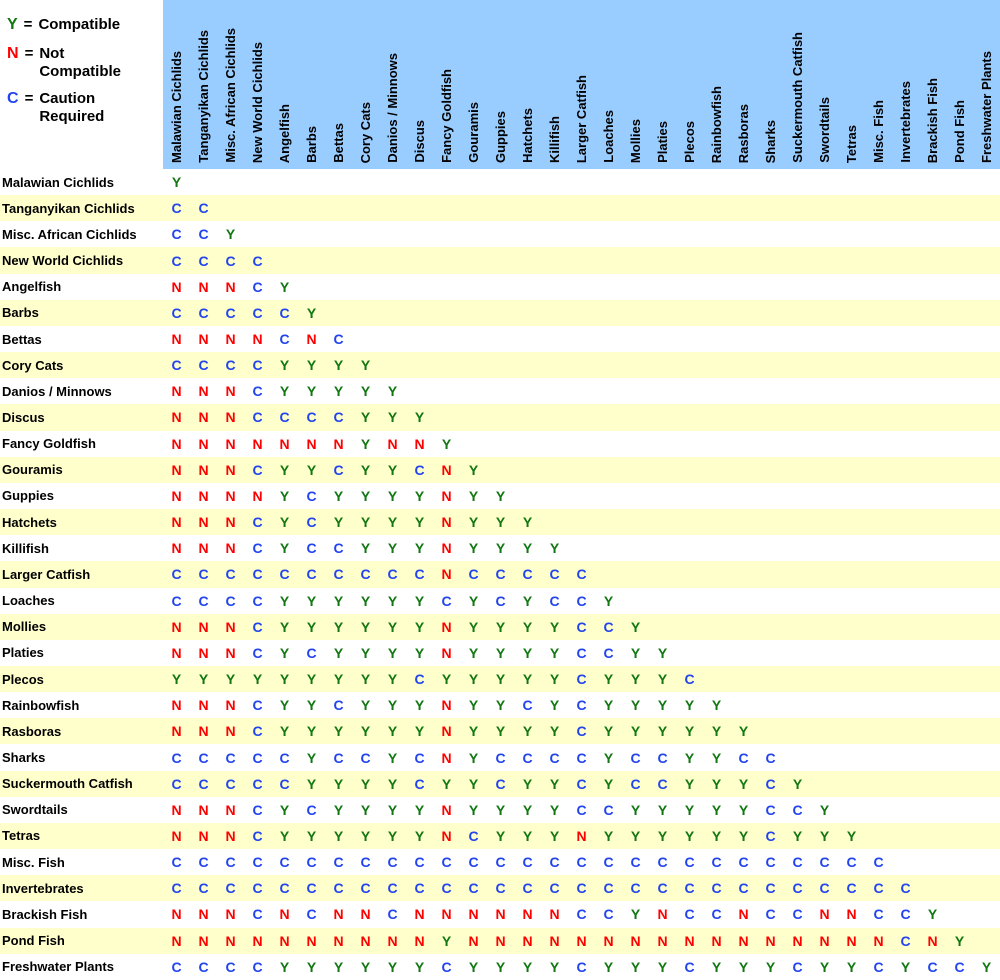  I want to click on row-label: Brackish Fish, so click(45, 914).